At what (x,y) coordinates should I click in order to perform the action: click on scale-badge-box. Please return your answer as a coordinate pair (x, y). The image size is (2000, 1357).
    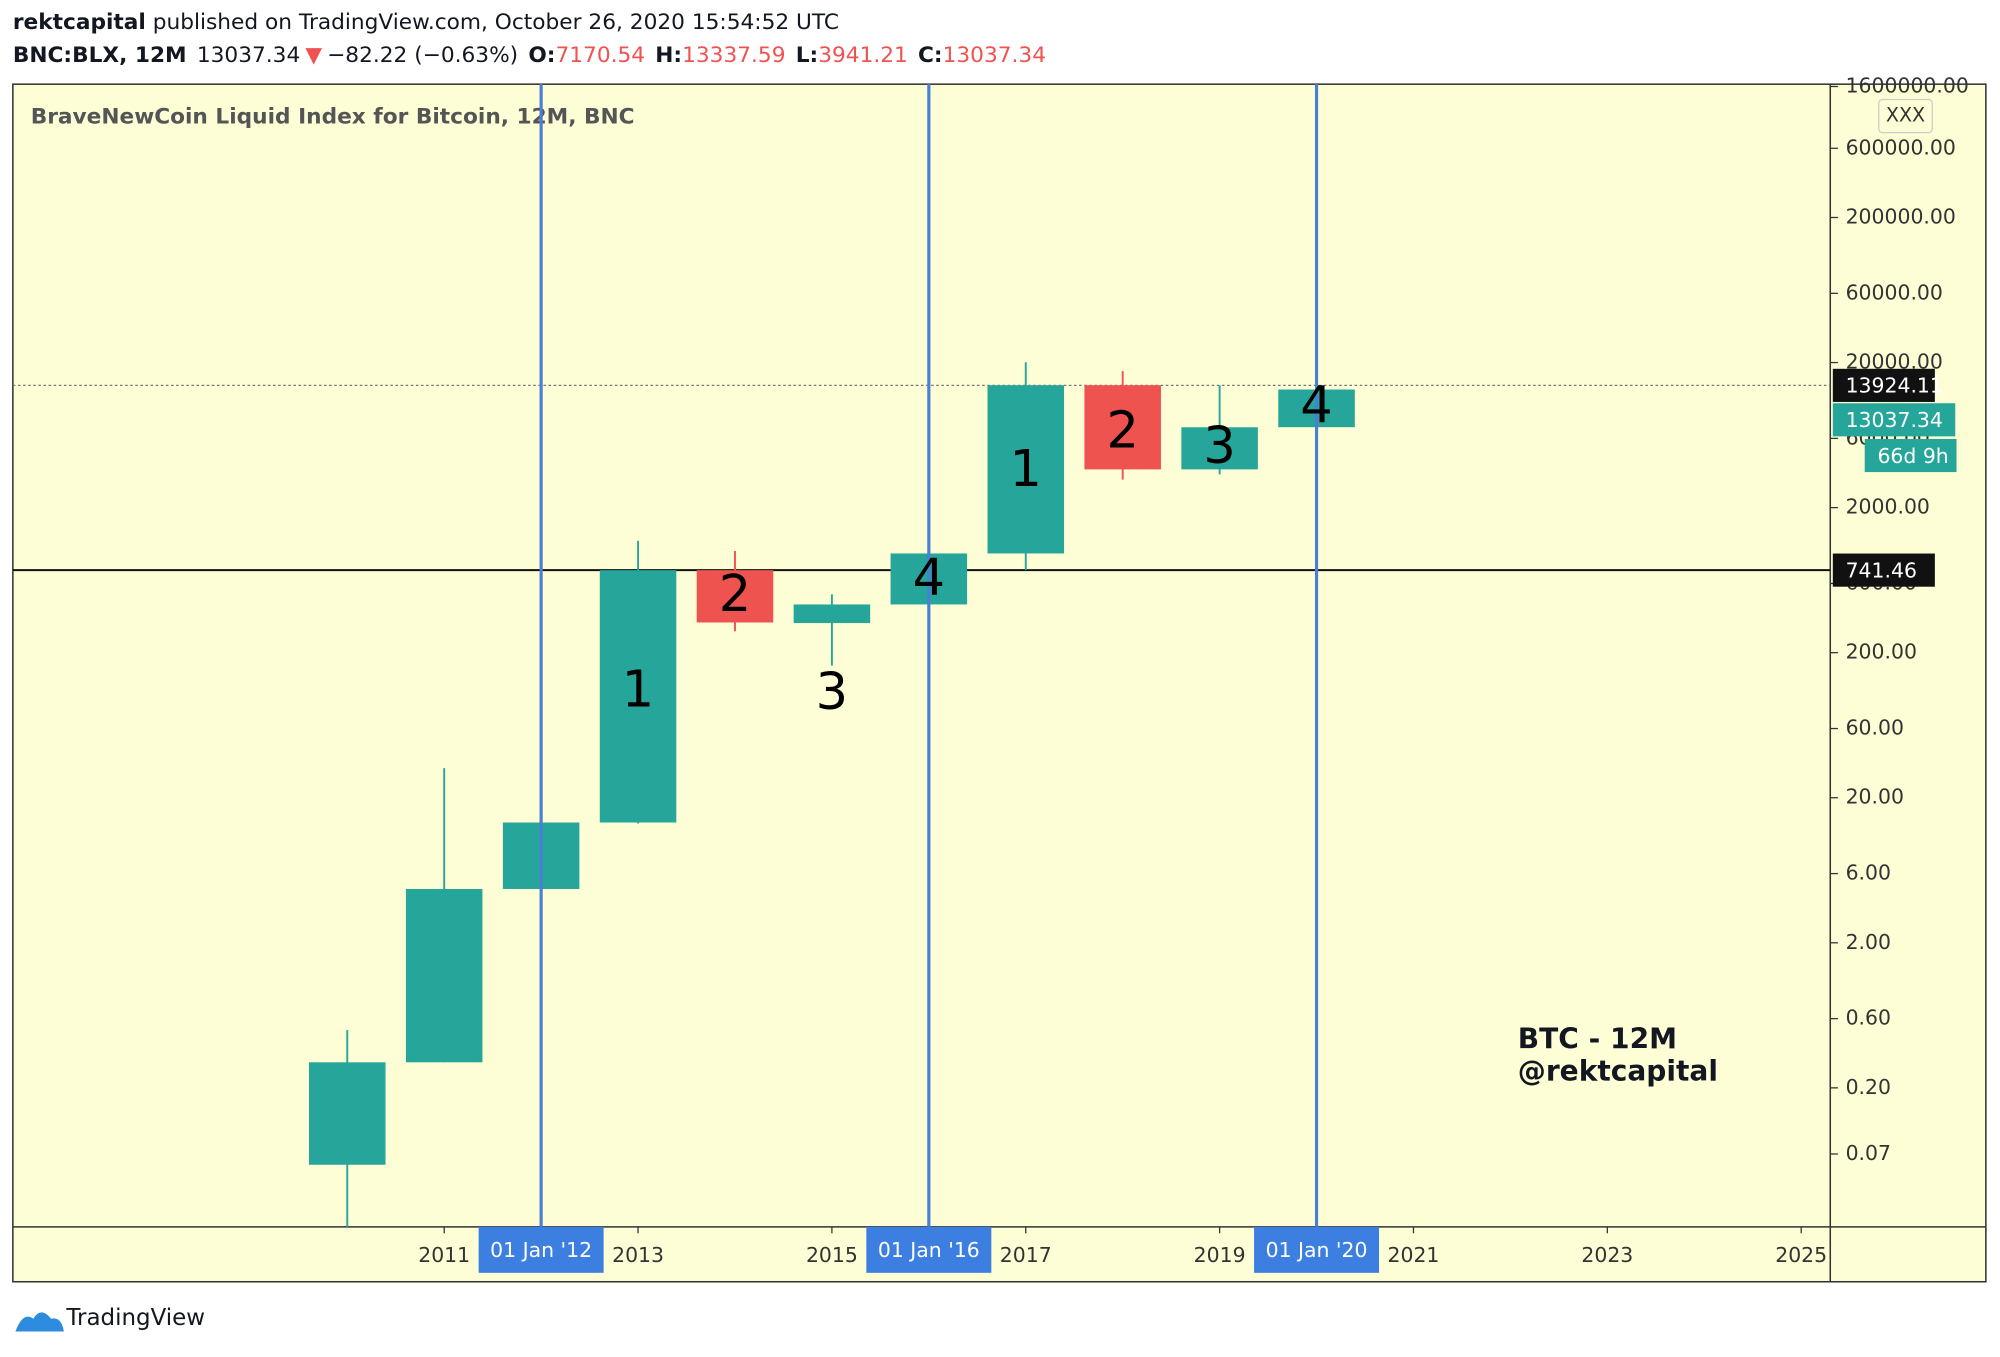
    Looking at the image, I should click on (1905, 116).